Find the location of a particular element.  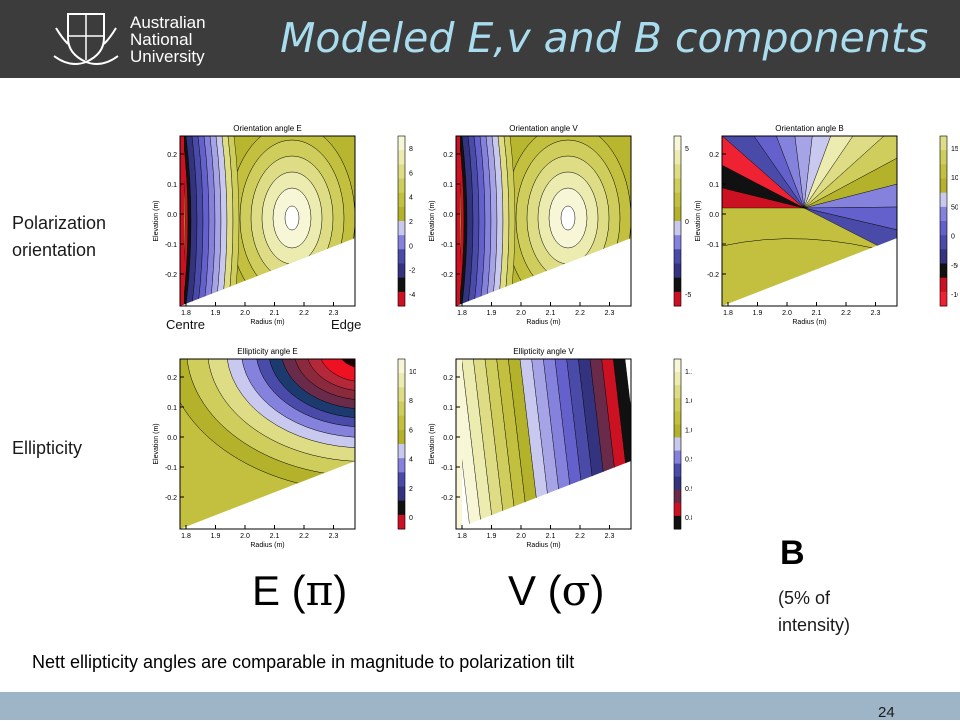

colorbar-tick-label: 8 is located at coordinates (411, 149).